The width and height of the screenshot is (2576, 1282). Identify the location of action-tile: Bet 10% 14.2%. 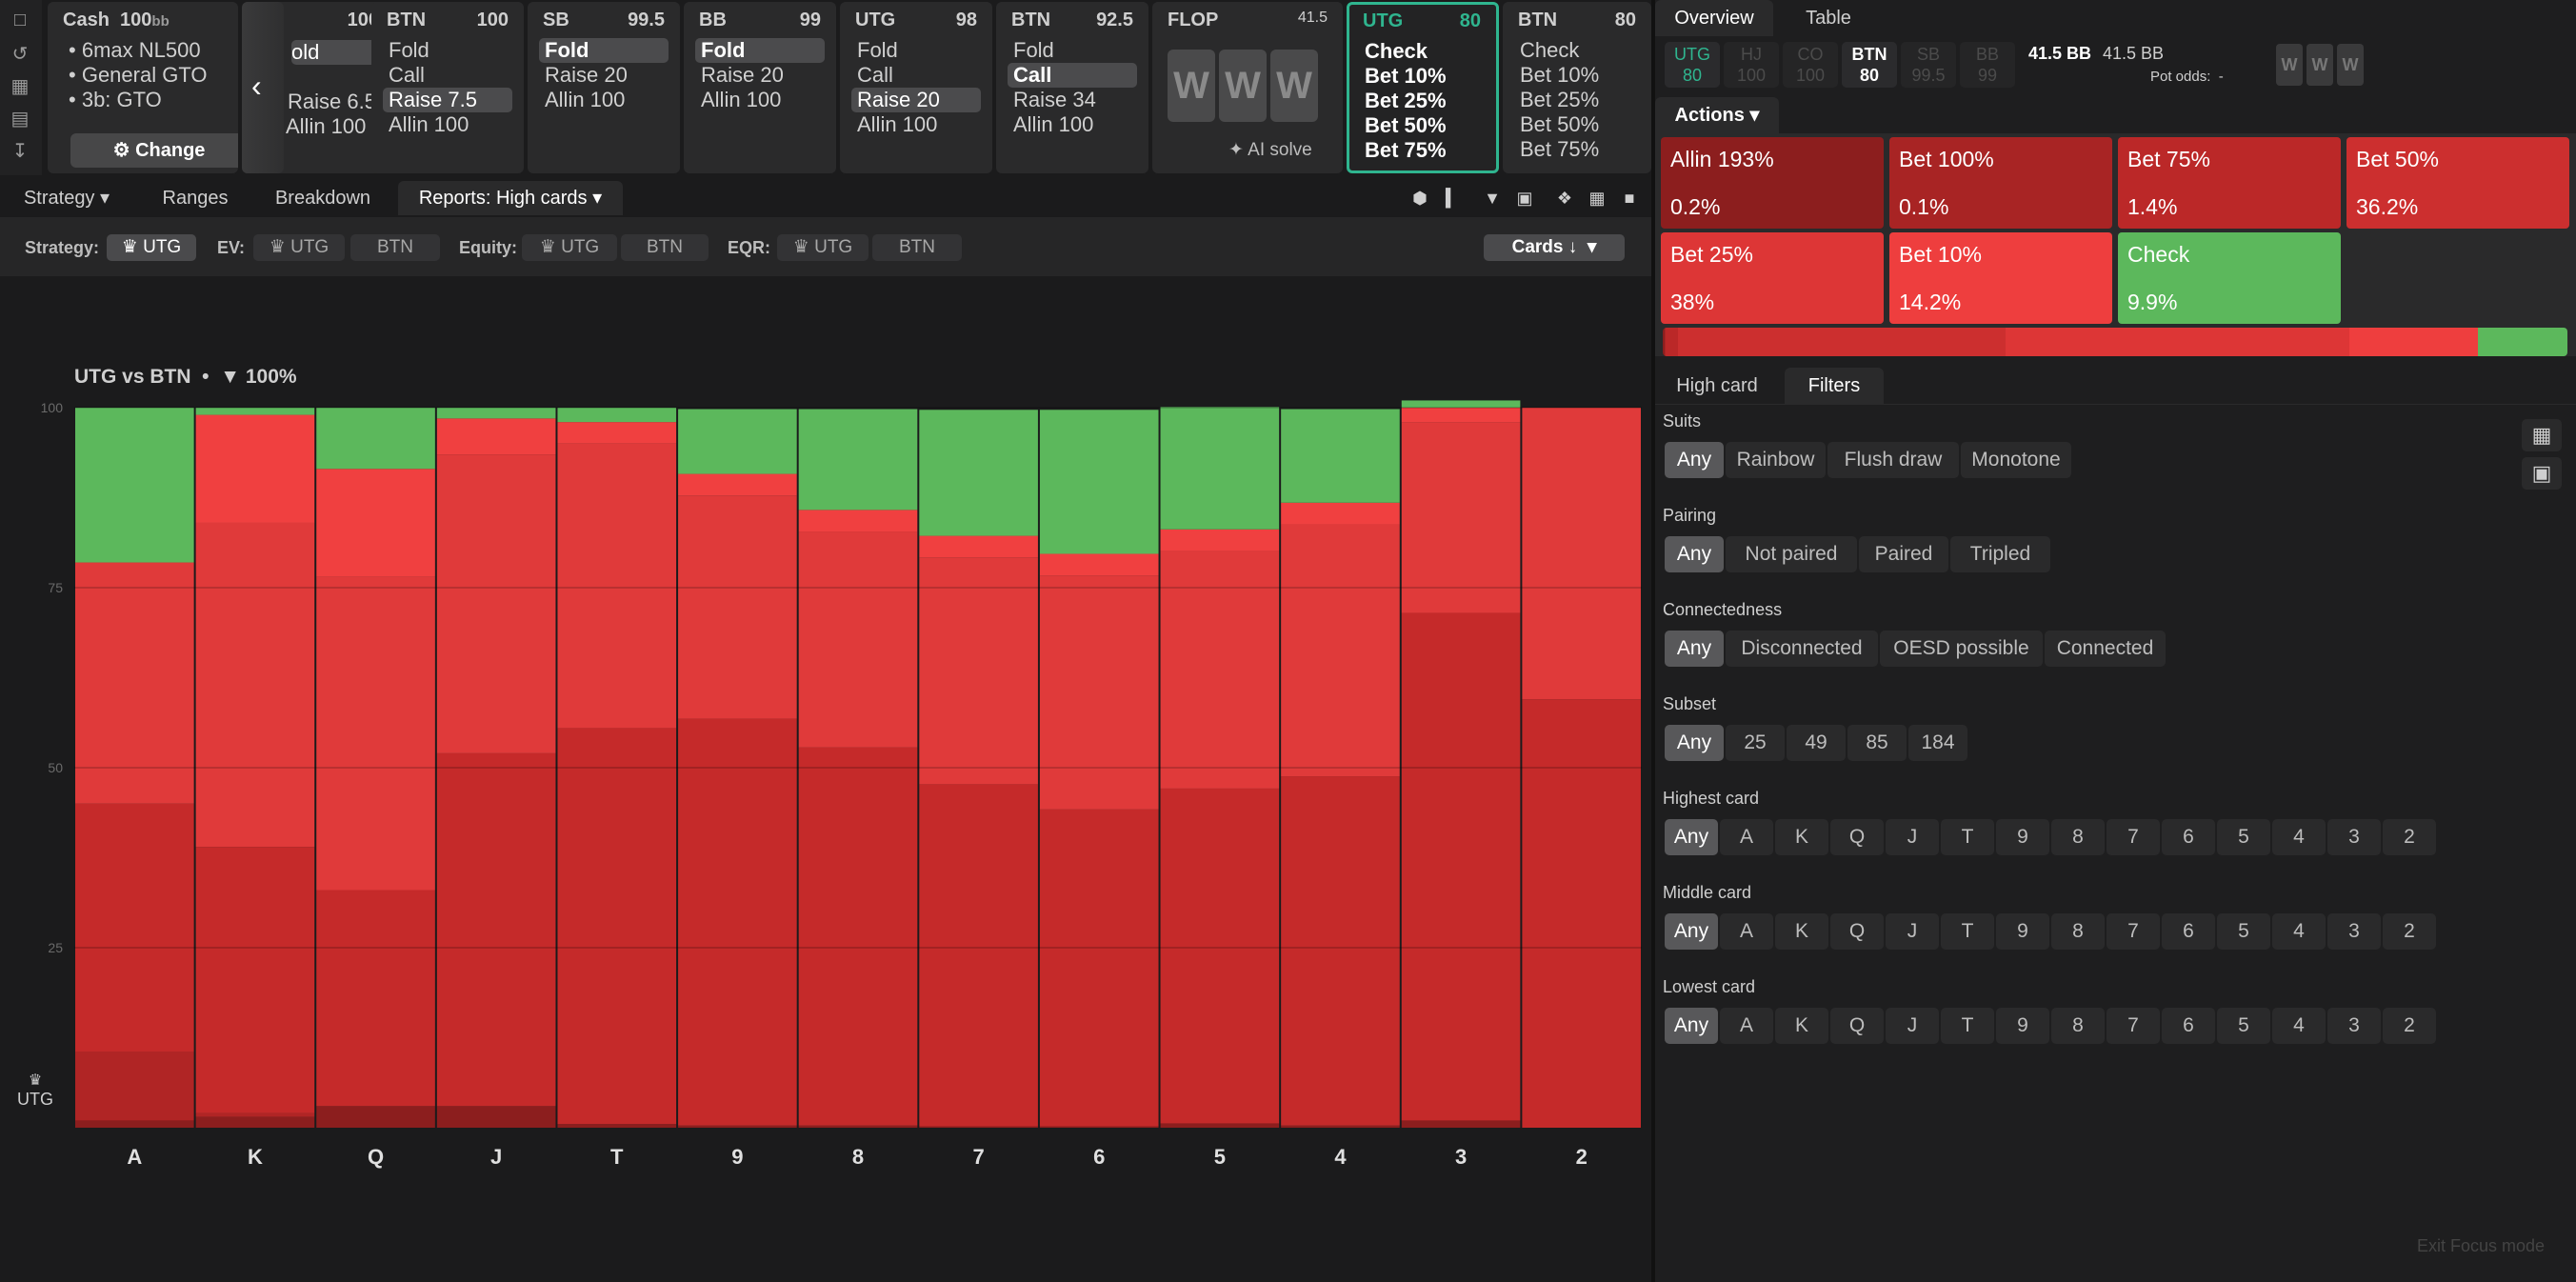
(2000, 278).